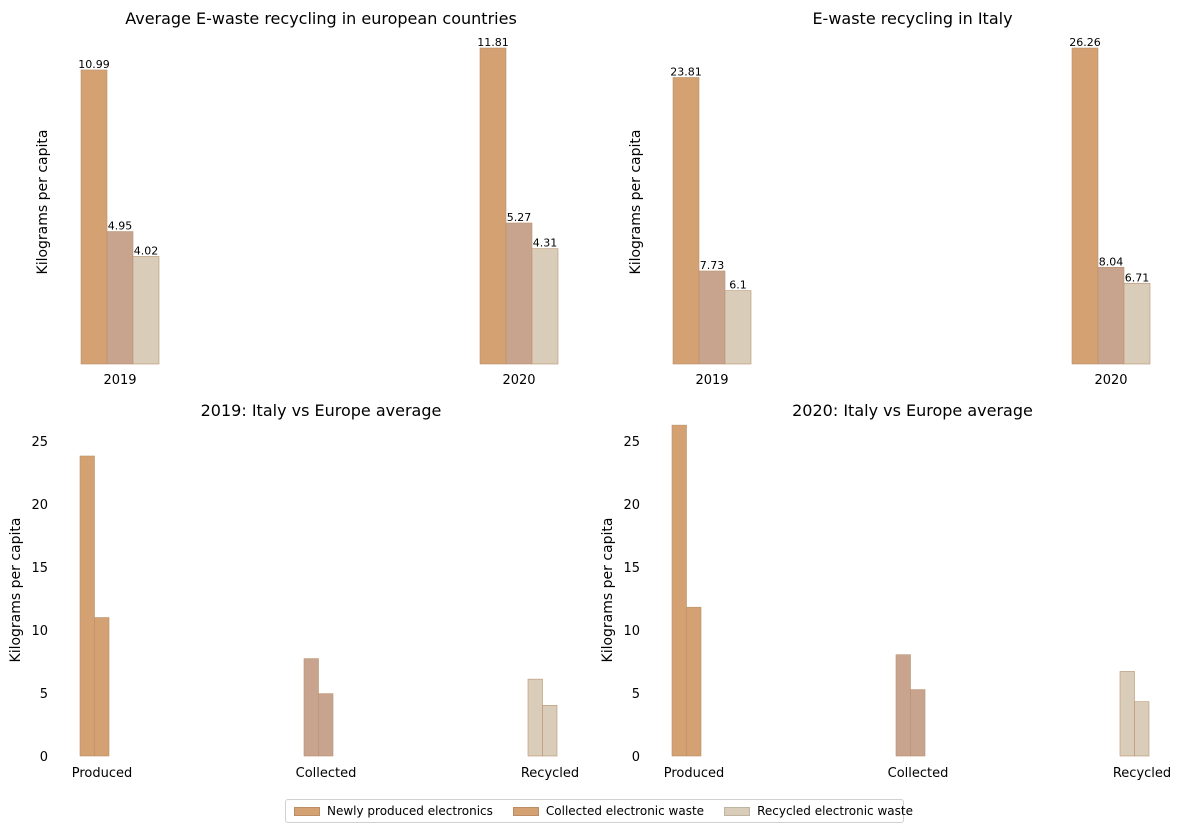 Image resolution: width=1183 pixels, height=833 pixels. I want to click on legend-label-collected: Collected electronic waste, so click(625, 811).